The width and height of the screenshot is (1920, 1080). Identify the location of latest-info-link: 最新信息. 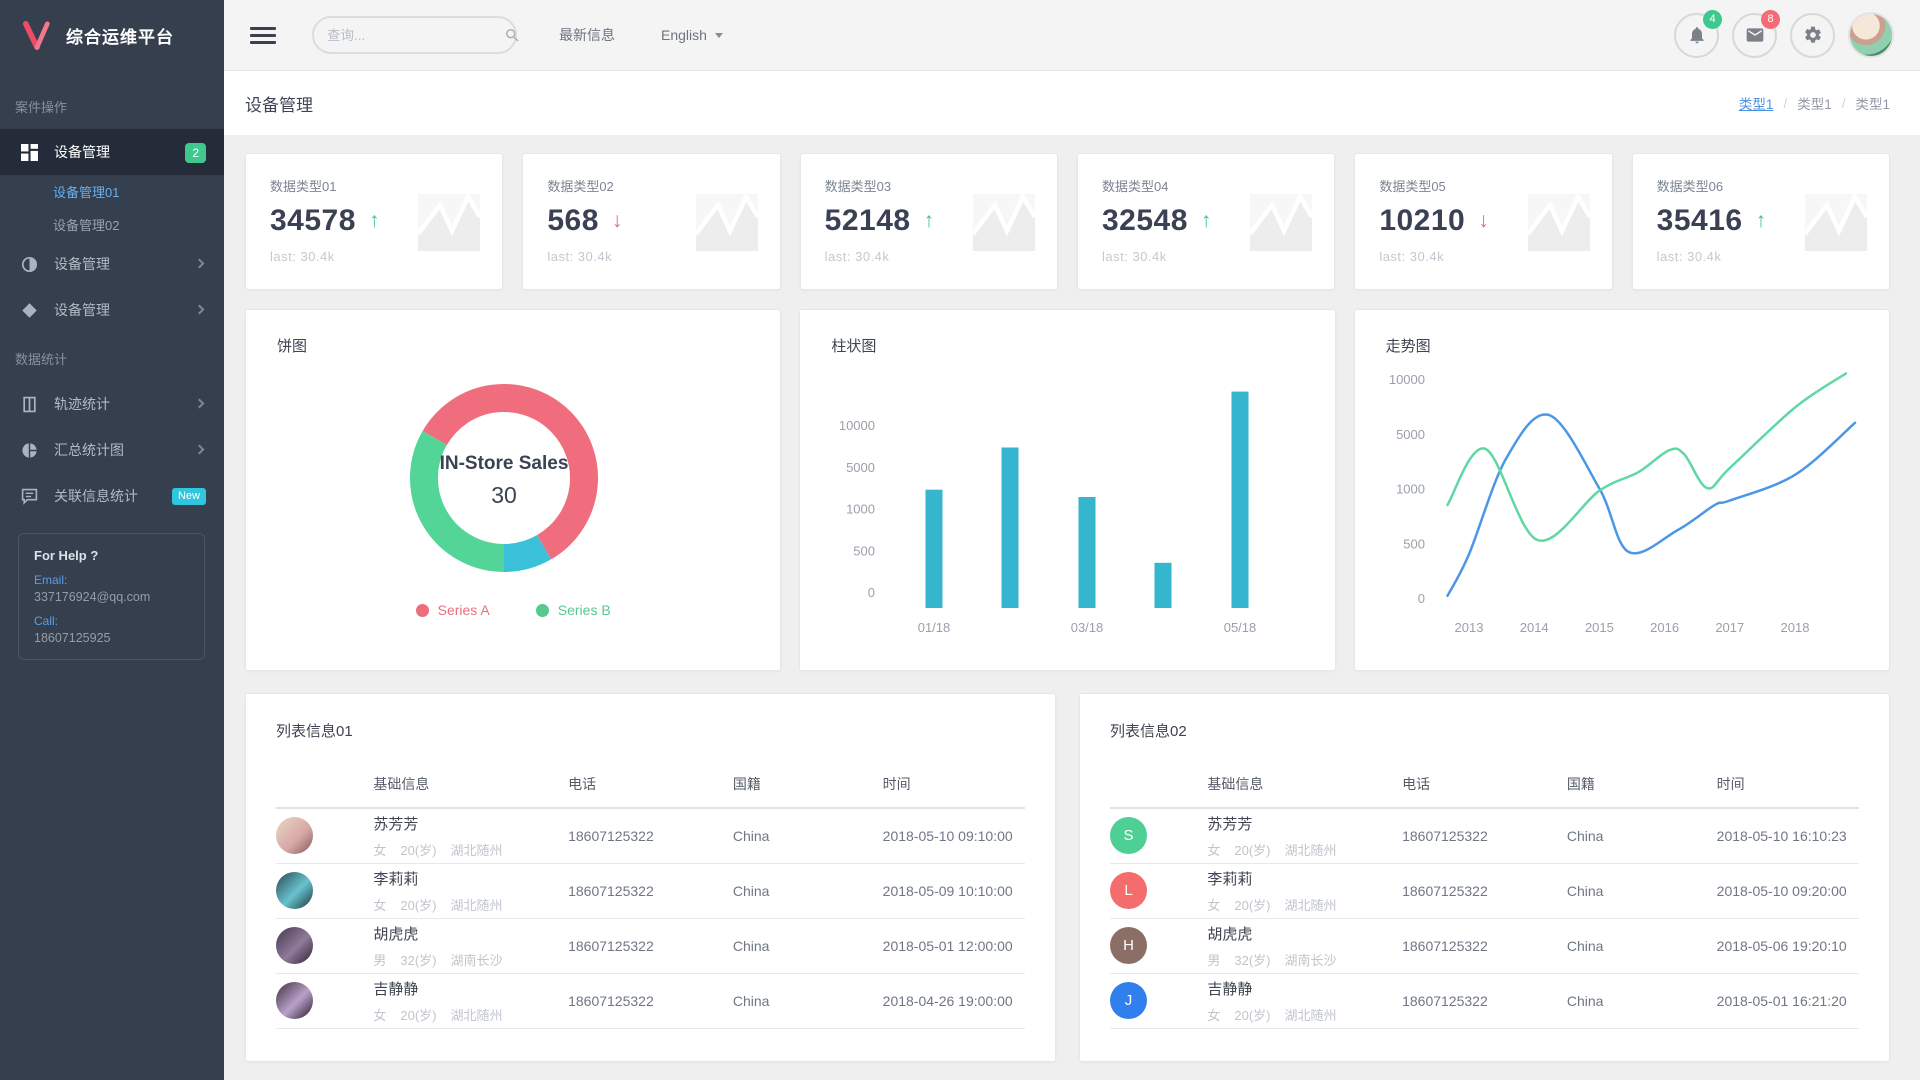
(587, 35).